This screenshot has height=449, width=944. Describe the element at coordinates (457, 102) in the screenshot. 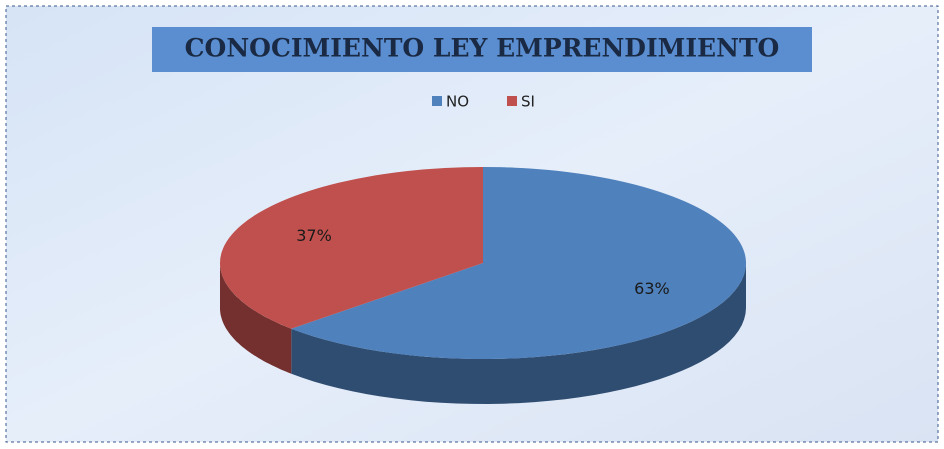

I see `legend-label: NO` at that location.